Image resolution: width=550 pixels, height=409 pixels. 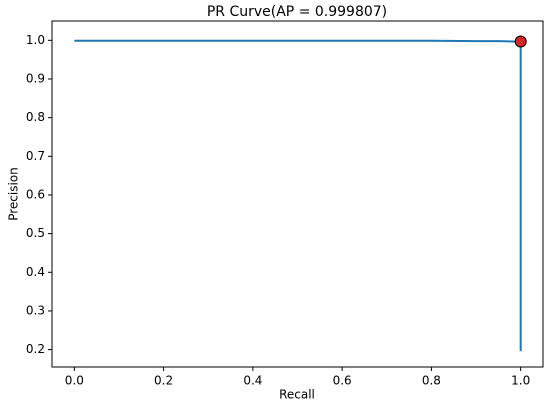 What do you see at coordinates (35, 117) in the screenshot?
I see `y-tick-label: 0.8` at bounding box center [35, 117].